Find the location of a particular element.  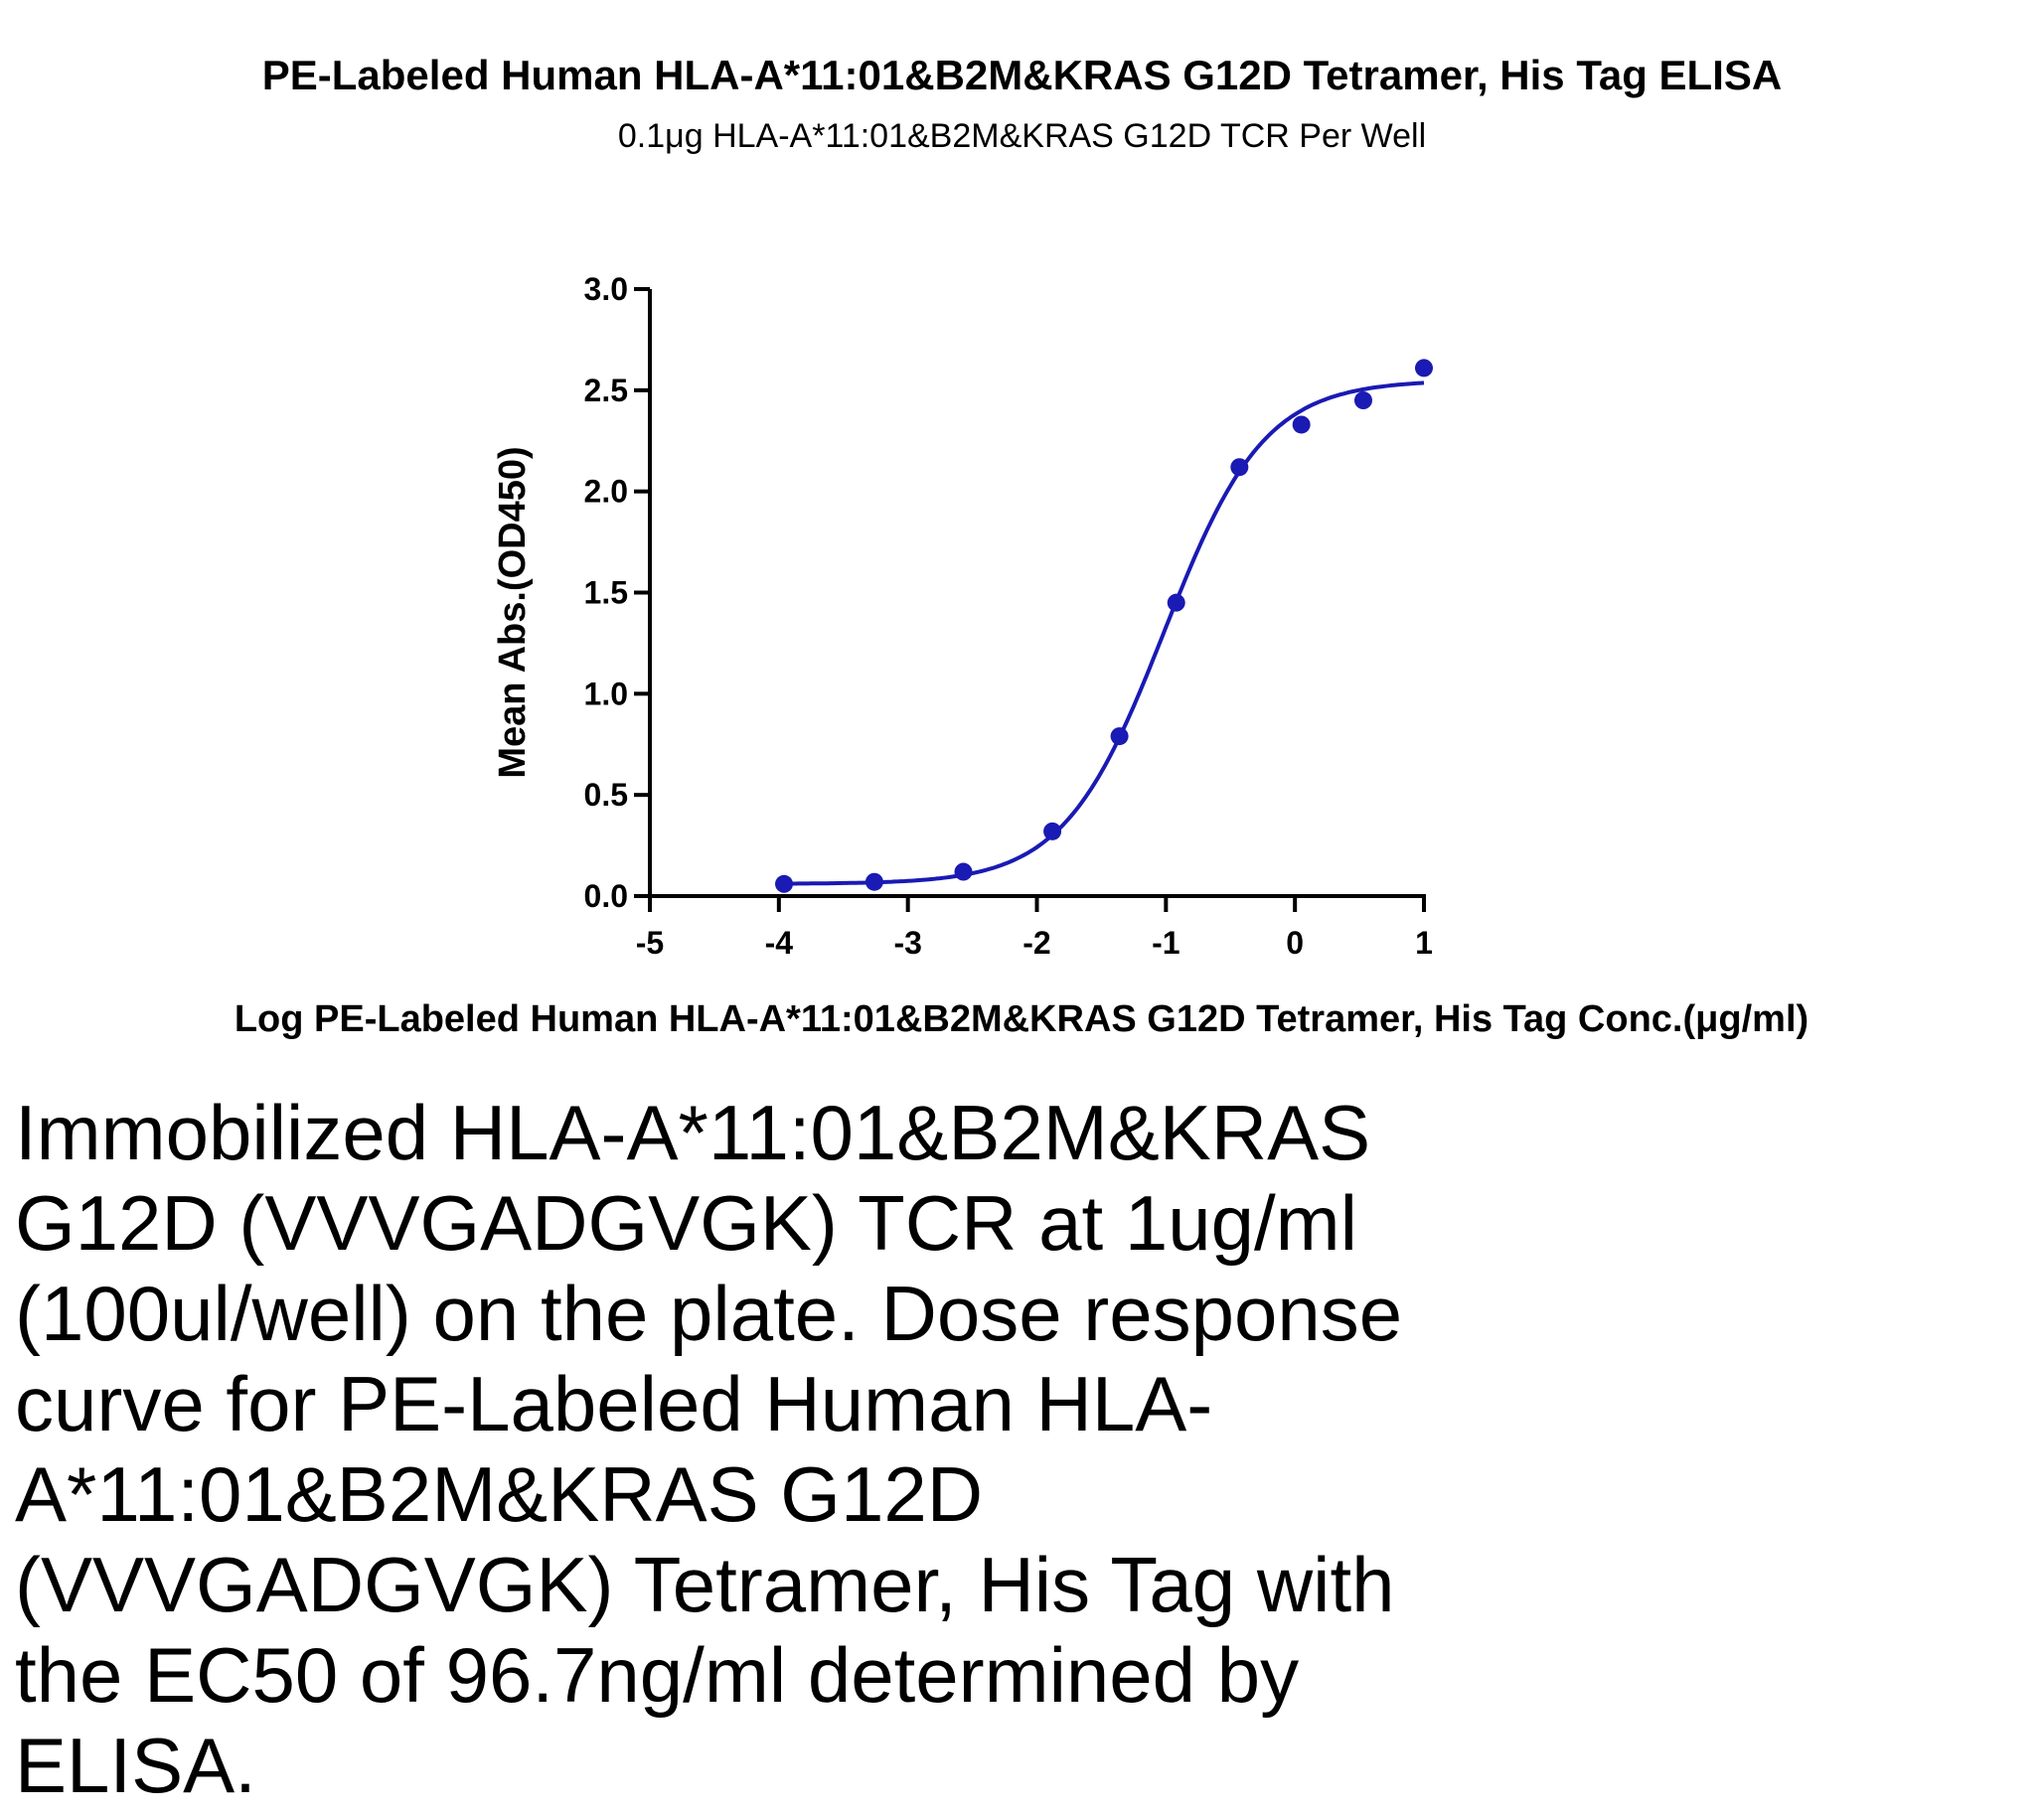

data-points is located at coordinates (1104, 626).